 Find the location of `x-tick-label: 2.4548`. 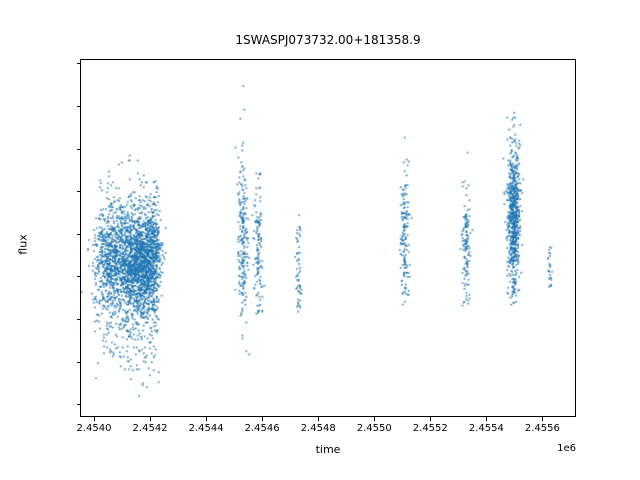

x-tick-label: 2.4548 is located at coordinates (318, 428).